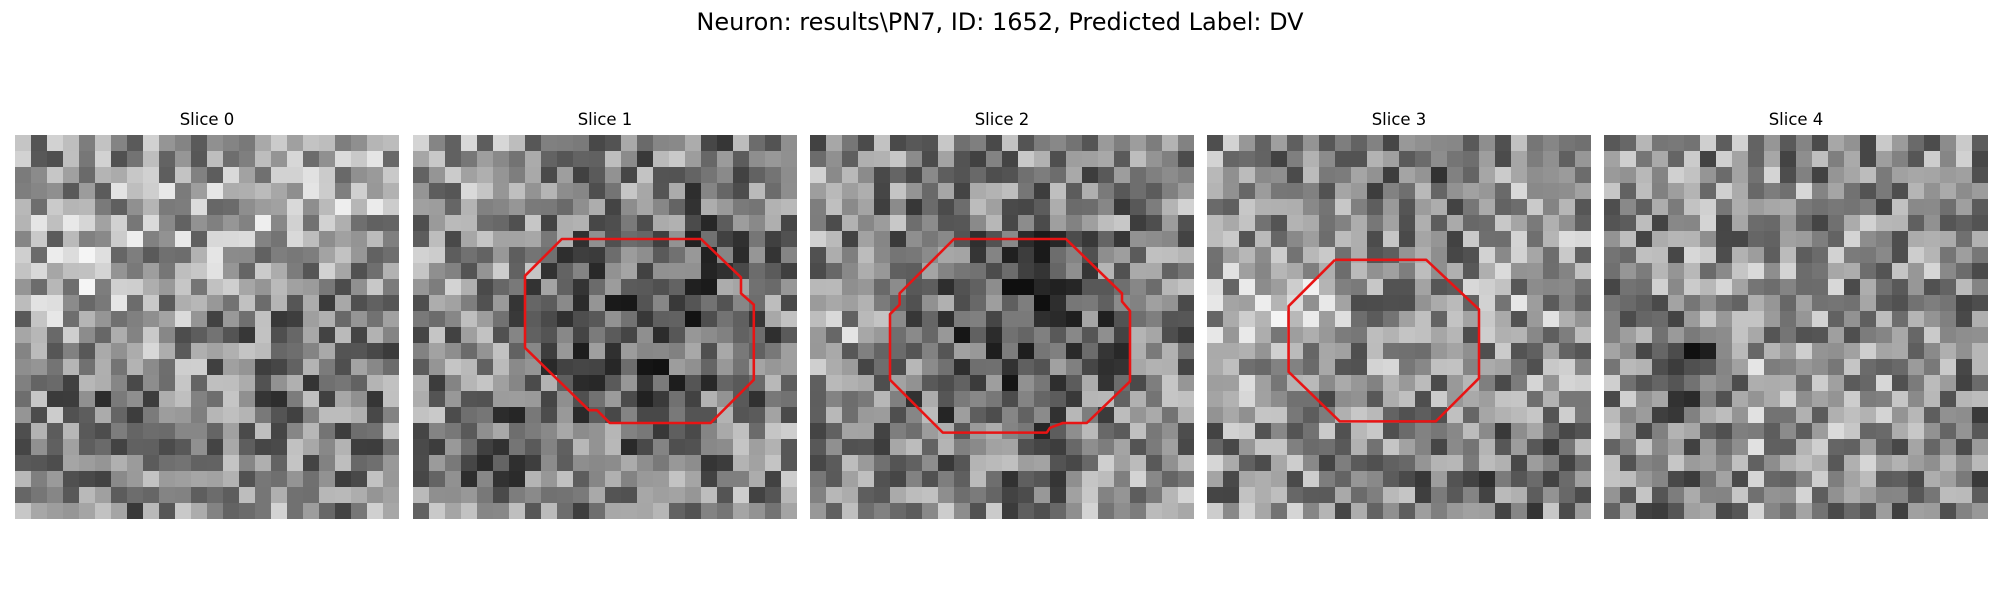 The width and height of the screenshot is (2000, 600). Describe the element at coordinates (605, 119) in the screenshot. I see `slice-title: Slice 1` at that location.